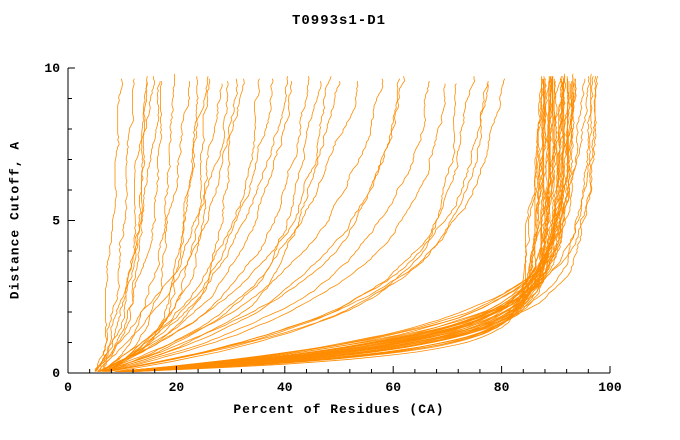  Describe the element at coordinates (68, 387) in the screenshot. I see `x-tick-label: 0` at that location.